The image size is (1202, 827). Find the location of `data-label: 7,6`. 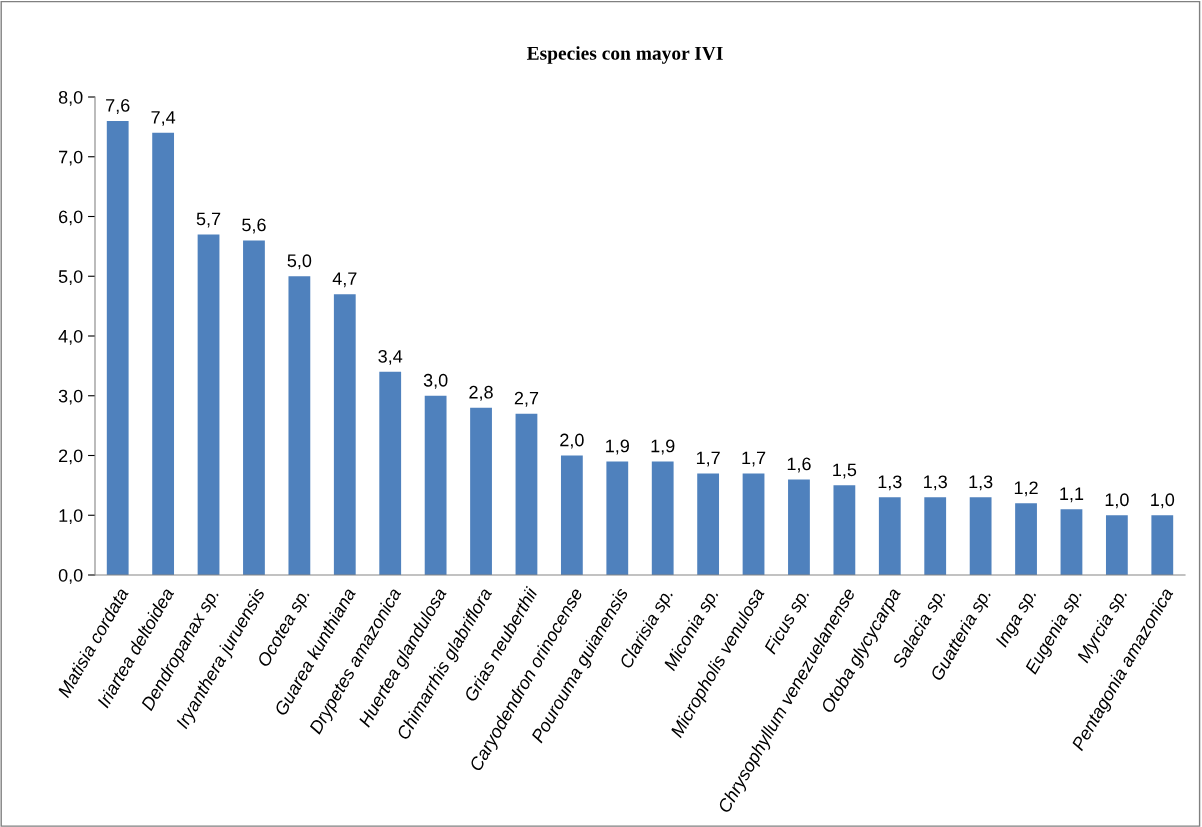

data-label: 7,6 is located at coordinates (118, 106).